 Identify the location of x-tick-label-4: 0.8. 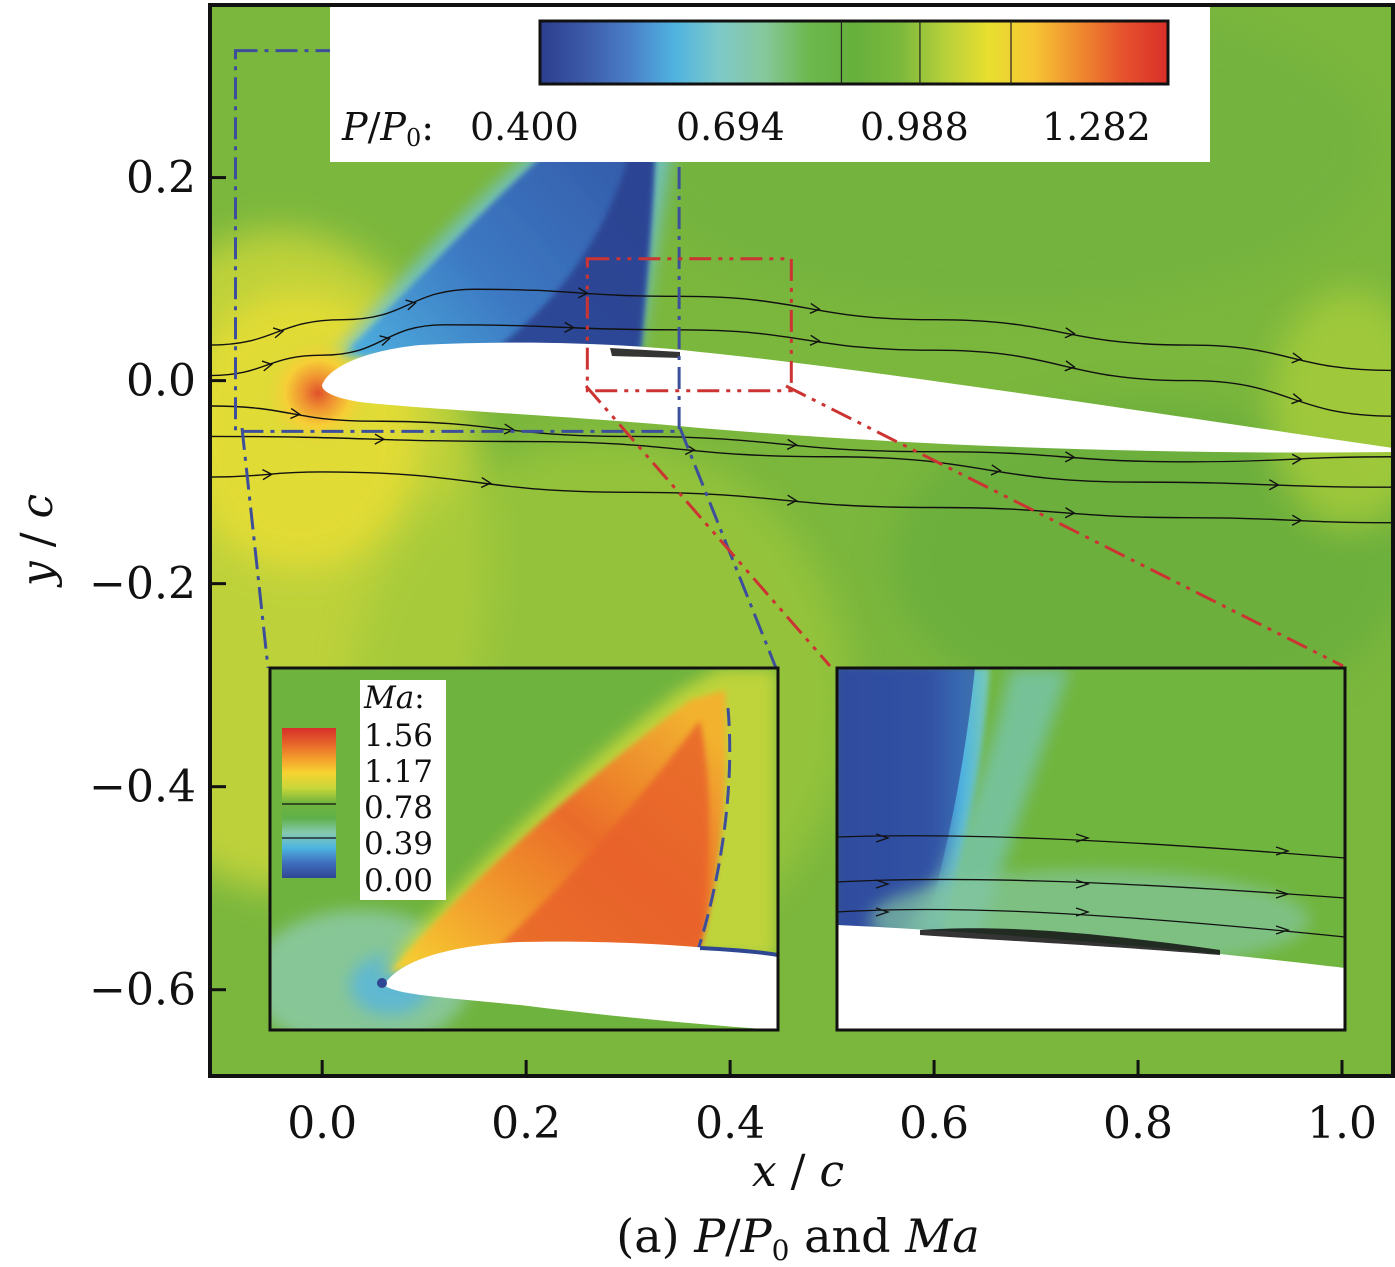
(1138, 1123).